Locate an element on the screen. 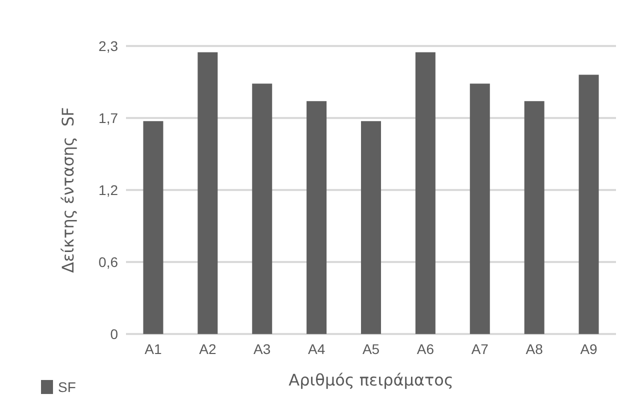 This screenshot has height=409, width=624. y-axis-title: Δείκτης έντασης SF is located at coordinates (68, 190).